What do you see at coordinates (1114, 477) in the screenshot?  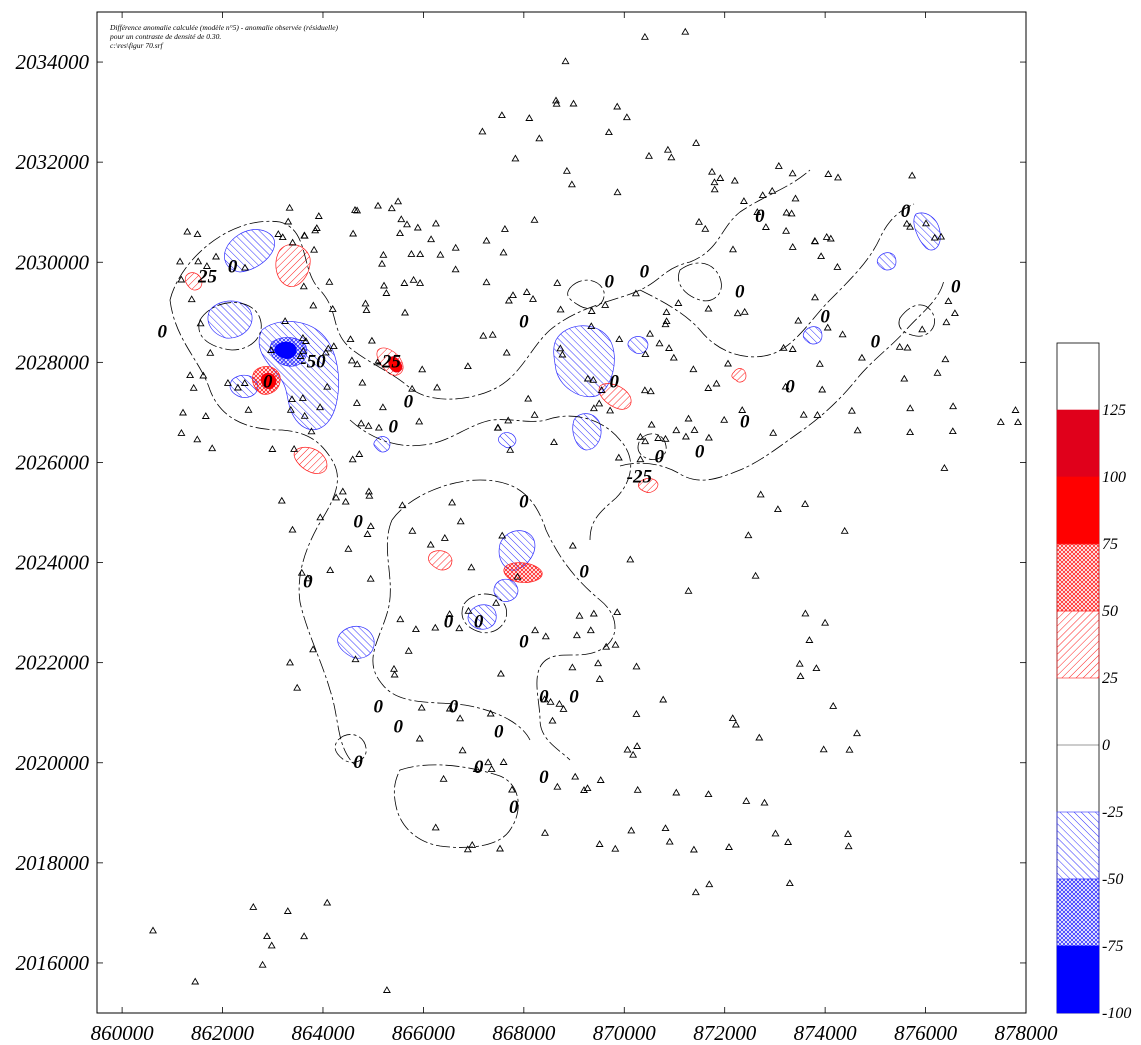 I see `legend-level-label: 100` at bounding box center [1114, 477].